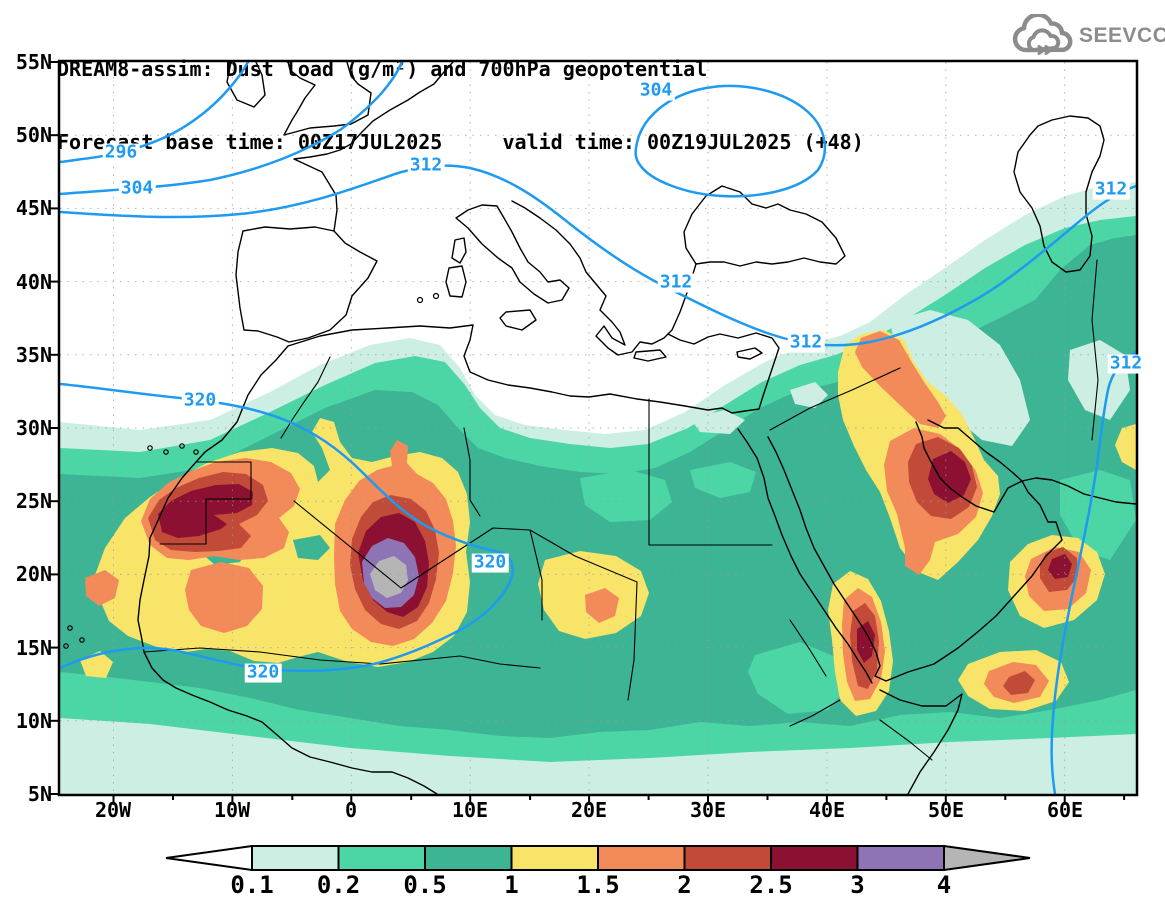 This screenshot has width=1165, height=907. What do you see at coordinates (33, 574) in the screenshot?
I see `lat-label-20n: 20N` at bounding box center [33, 574].